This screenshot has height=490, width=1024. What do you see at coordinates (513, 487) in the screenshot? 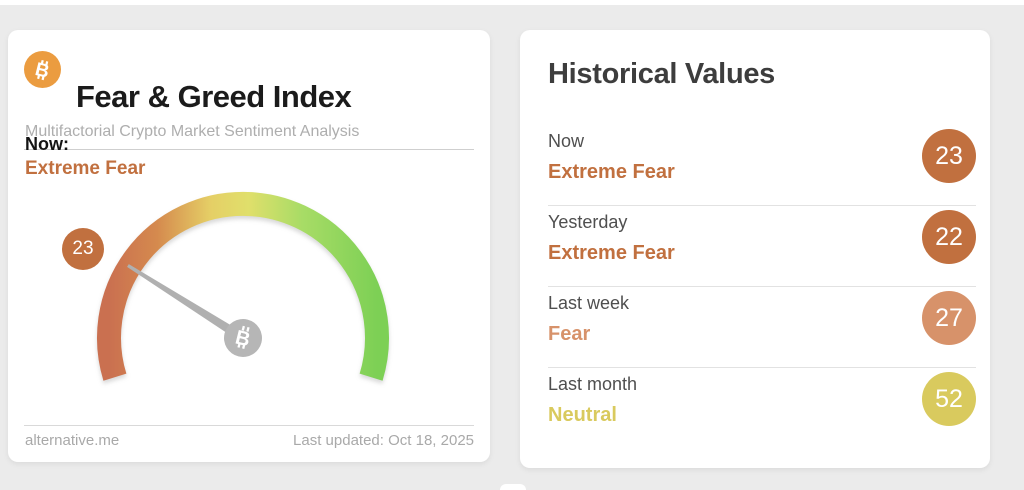
I see `bottom-notch` at bounding box center [513, 487].